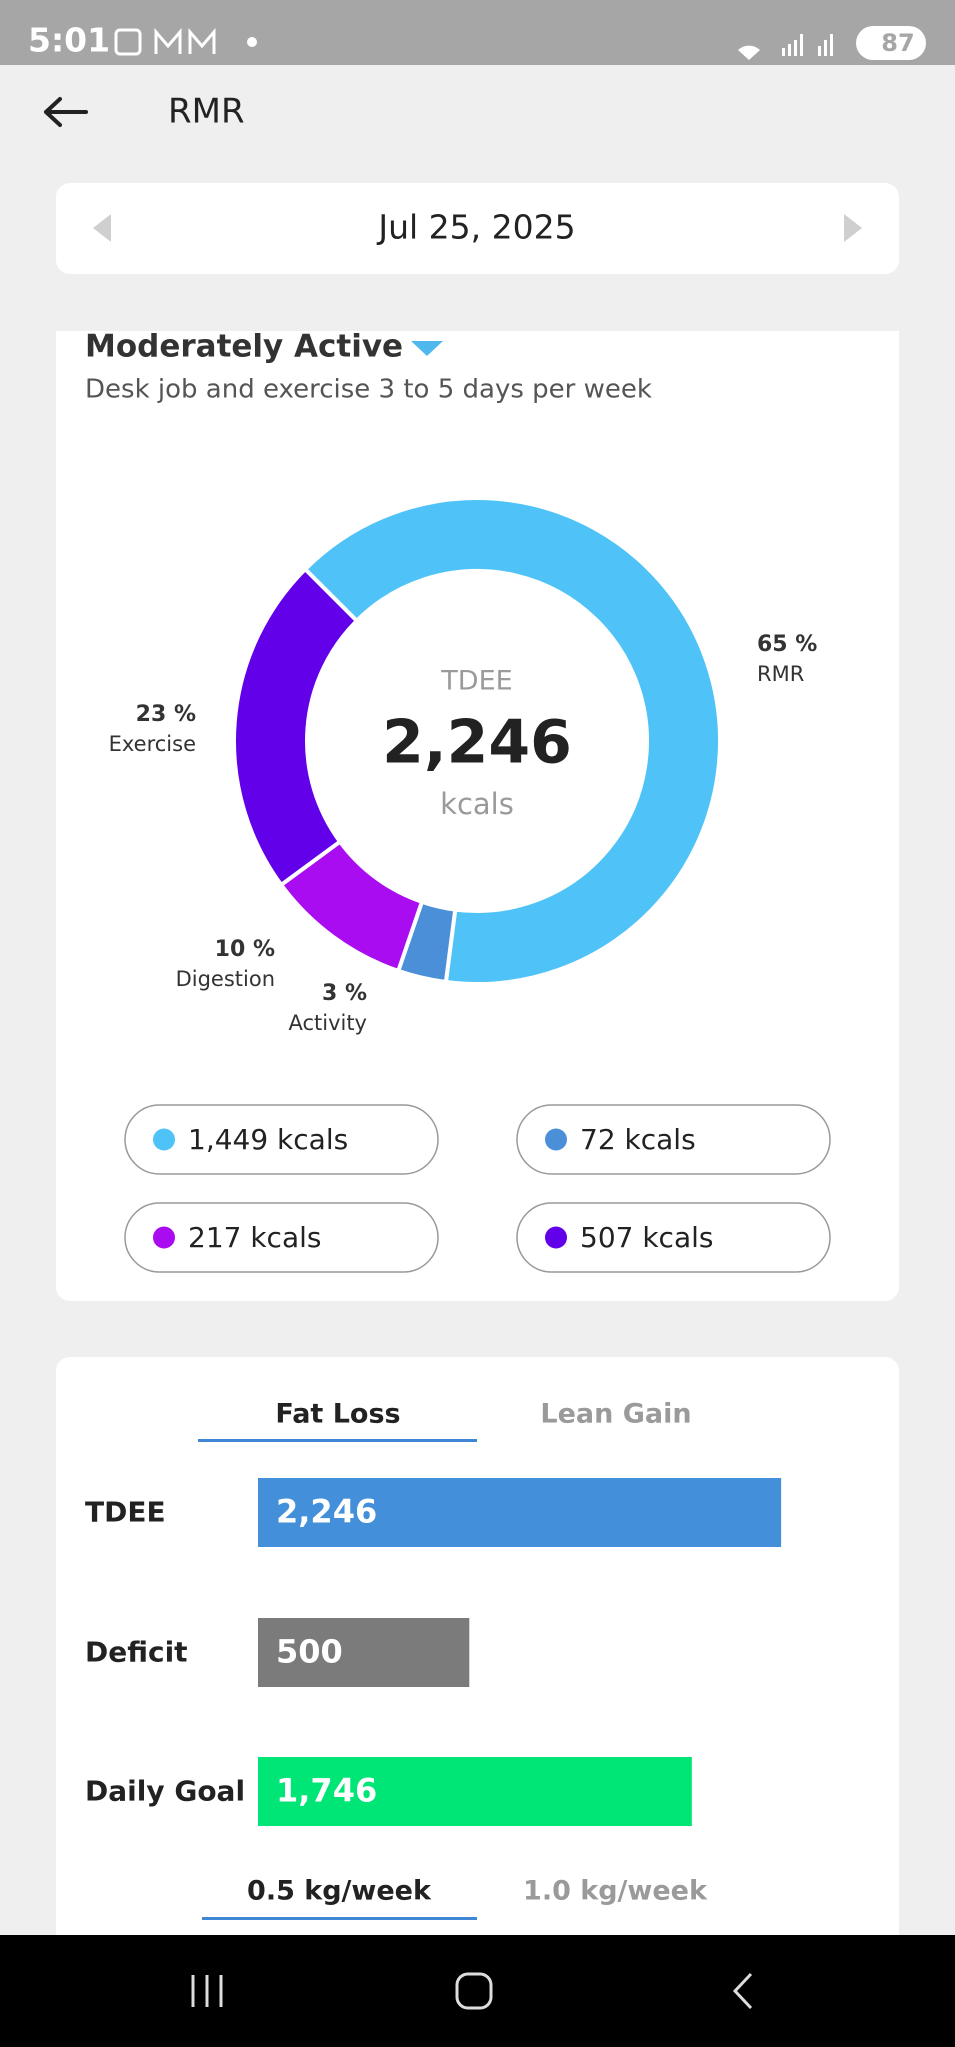 The image size is (955, 2047). I want to click on tab-active: Fat Loss, so click(337, 1414).